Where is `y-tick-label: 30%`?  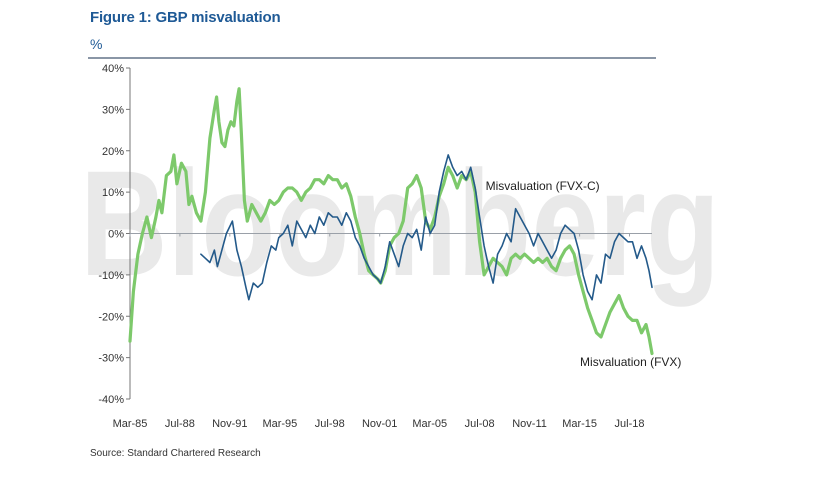 y-tick-label: 30% is located at coordinates (113, 110).